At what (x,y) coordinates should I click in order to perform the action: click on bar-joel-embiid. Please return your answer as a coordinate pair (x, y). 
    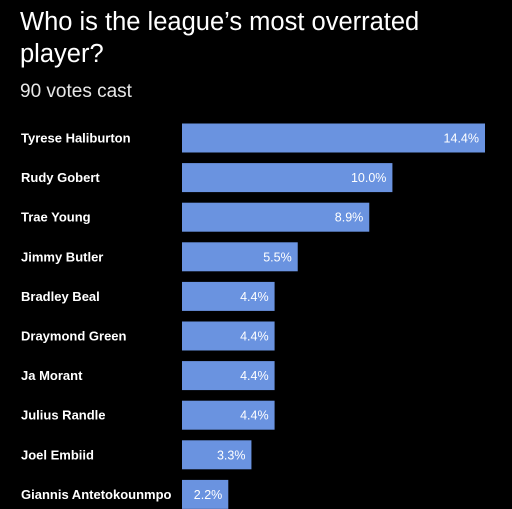
    Looking at the image, I should click on (217, 455).